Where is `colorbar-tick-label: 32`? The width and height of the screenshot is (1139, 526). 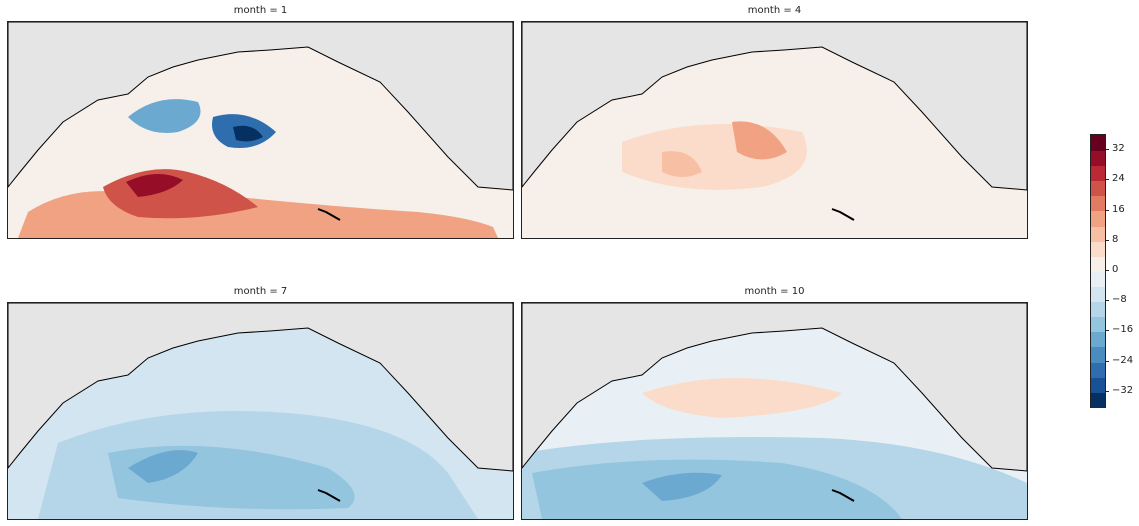
colorbar-tick-label: 32 is located at coordinates (1118, 149).